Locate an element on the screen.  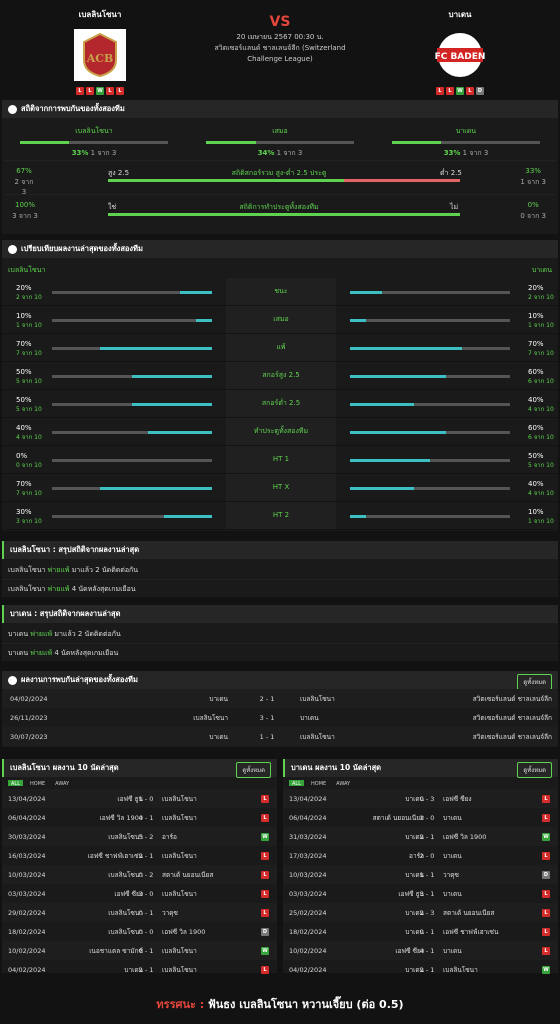
away-last-10-header: บาเดน ผลงาน 10 นัดล่าสุด ดูทั้งหมด is located at coordinates (420, 768).